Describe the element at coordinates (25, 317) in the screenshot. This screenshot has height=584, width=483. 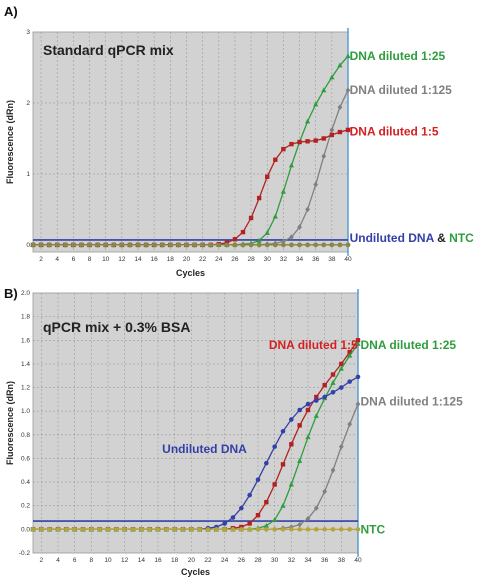
I see `y-tick-label: 1.8` at that location.